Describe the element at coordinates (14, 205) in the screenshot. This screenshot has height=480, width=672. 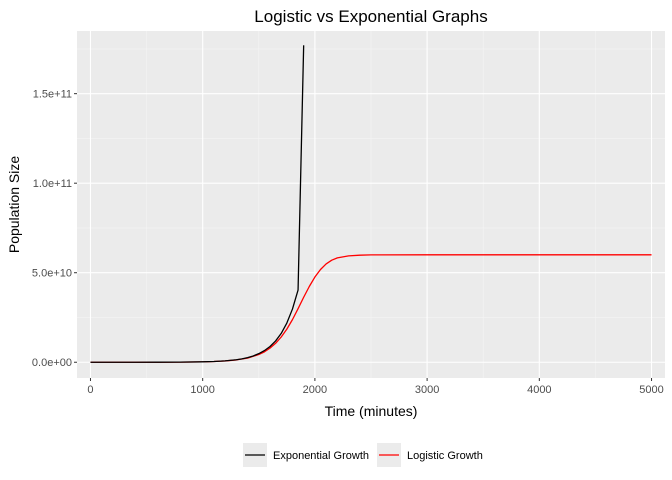
I see `y-axis-title: Population Size` at that location.